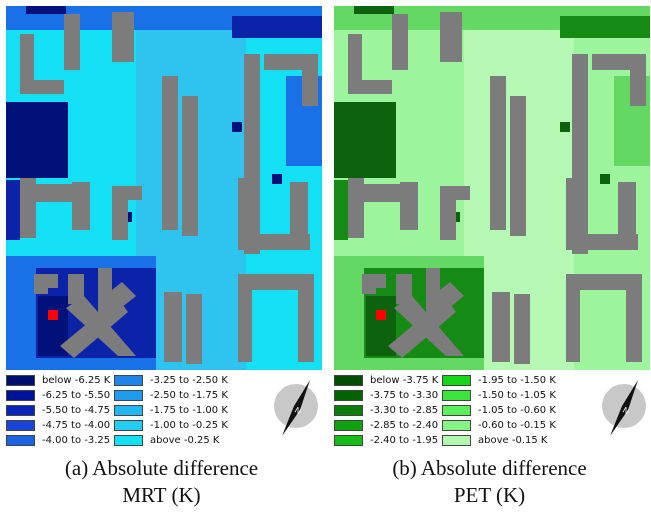 This screenshot has width=651, height=518. What do you see at coordinates (189, 410) in the screenshot?
I see `legend-label: -1.75 to -1.00 K` at bounding box center [189, 410].